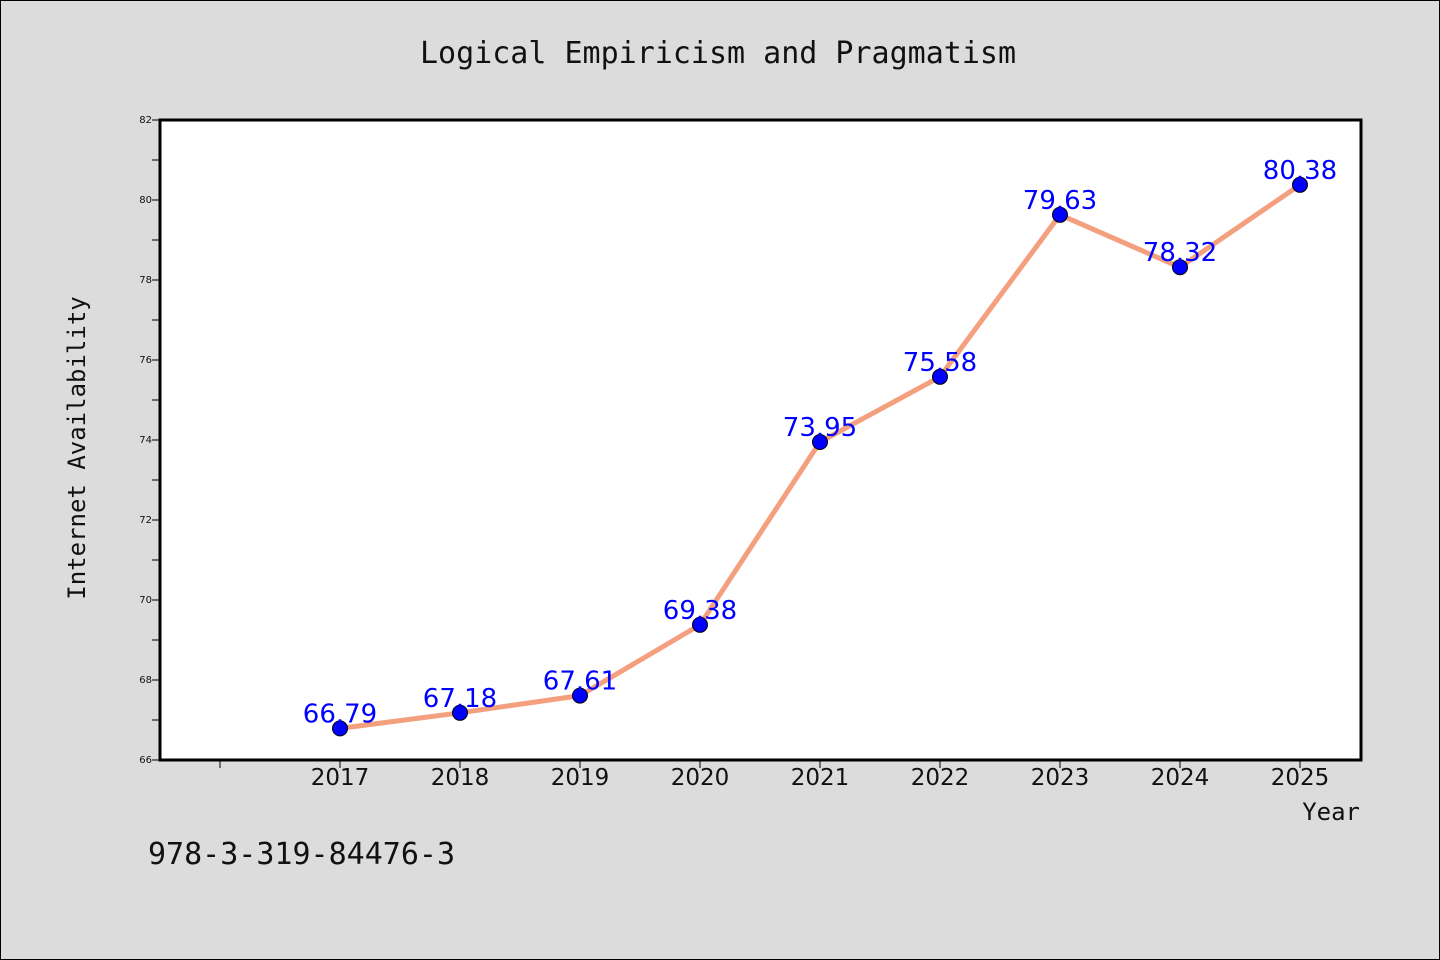  I want to click on x-axis: 2017 2018 2019 2020 2021 2022 2023 2024 2025, so click(774, 775).